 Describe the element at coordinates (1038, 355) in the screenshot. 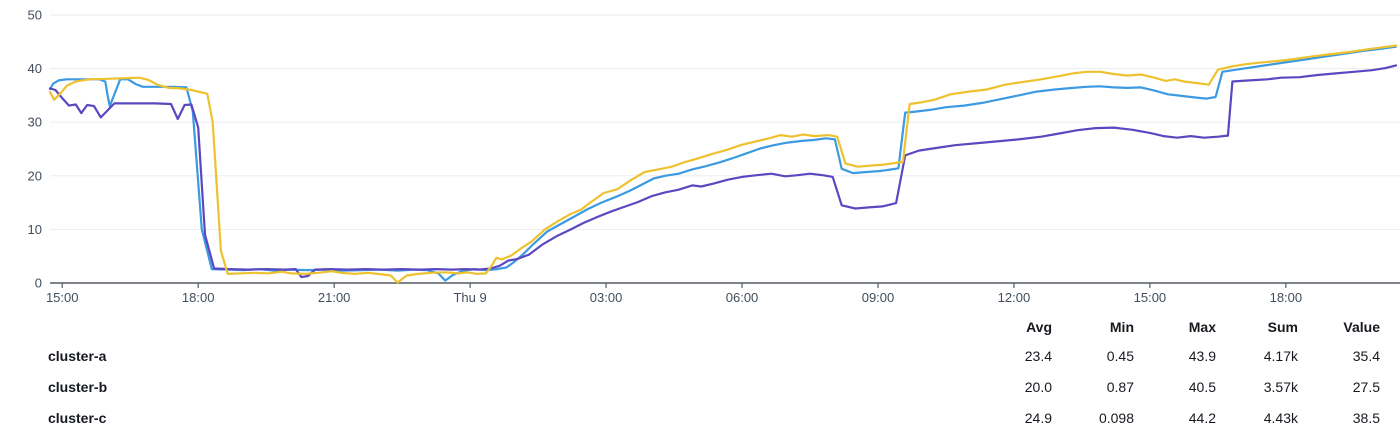

I see `stat-avg: 23.4` at that location.